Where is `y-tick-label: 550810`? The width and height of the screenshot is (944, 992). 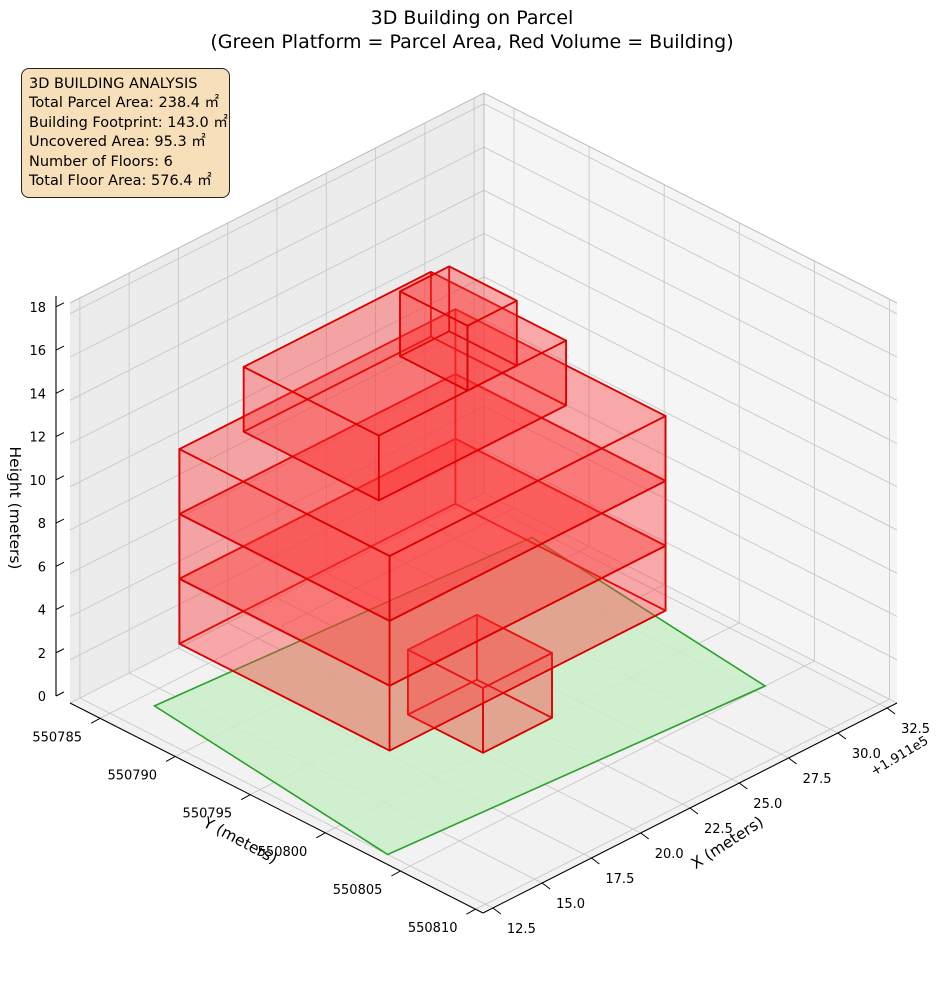
y-tick-label: 550810 is located at coordinates (433, 928).